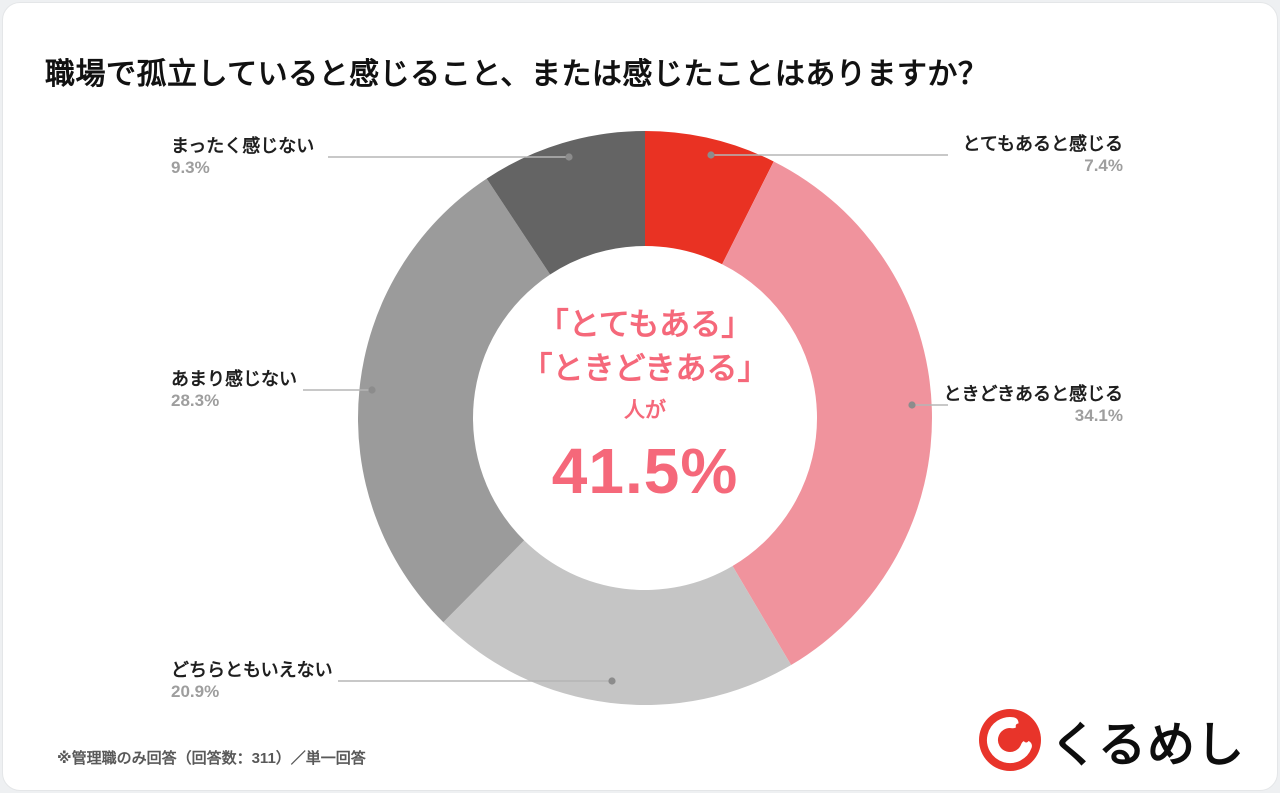 Image resolution: width=1280 pixels, height=793 pixels. Describe the element at coordinates (645, 368) in the screenshot. I see `center-line-2: 「ときどきある」` at that location.